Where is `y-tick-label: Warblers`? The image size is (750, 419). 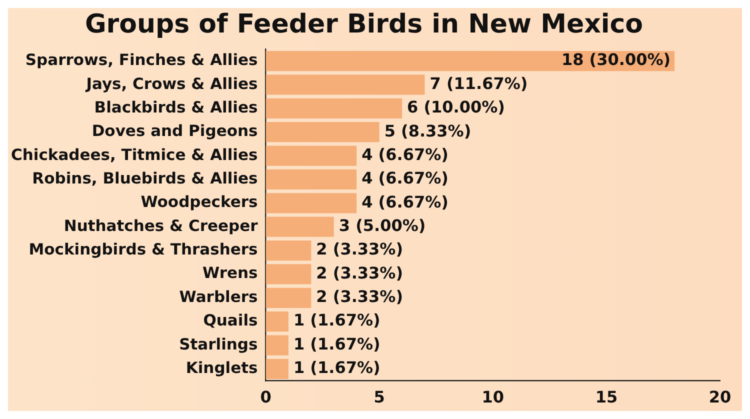 y-tick-label: Warblers is located at coordinates (218, 297).